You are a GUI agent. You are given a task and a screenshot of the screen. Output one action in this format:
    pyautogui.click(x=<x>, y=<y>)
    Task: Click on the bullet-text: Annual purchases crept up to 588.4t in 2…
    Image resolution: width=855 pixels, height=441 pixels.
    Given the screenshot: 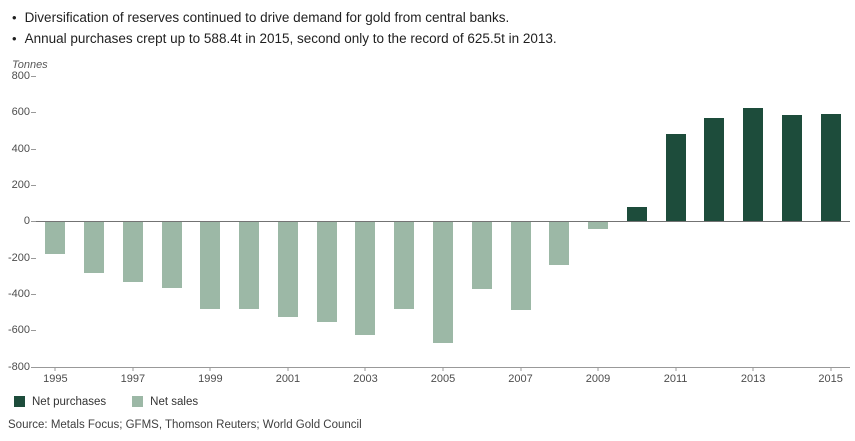 What is the action you would take?
    pyautogui.click(x=290, y=38)
    